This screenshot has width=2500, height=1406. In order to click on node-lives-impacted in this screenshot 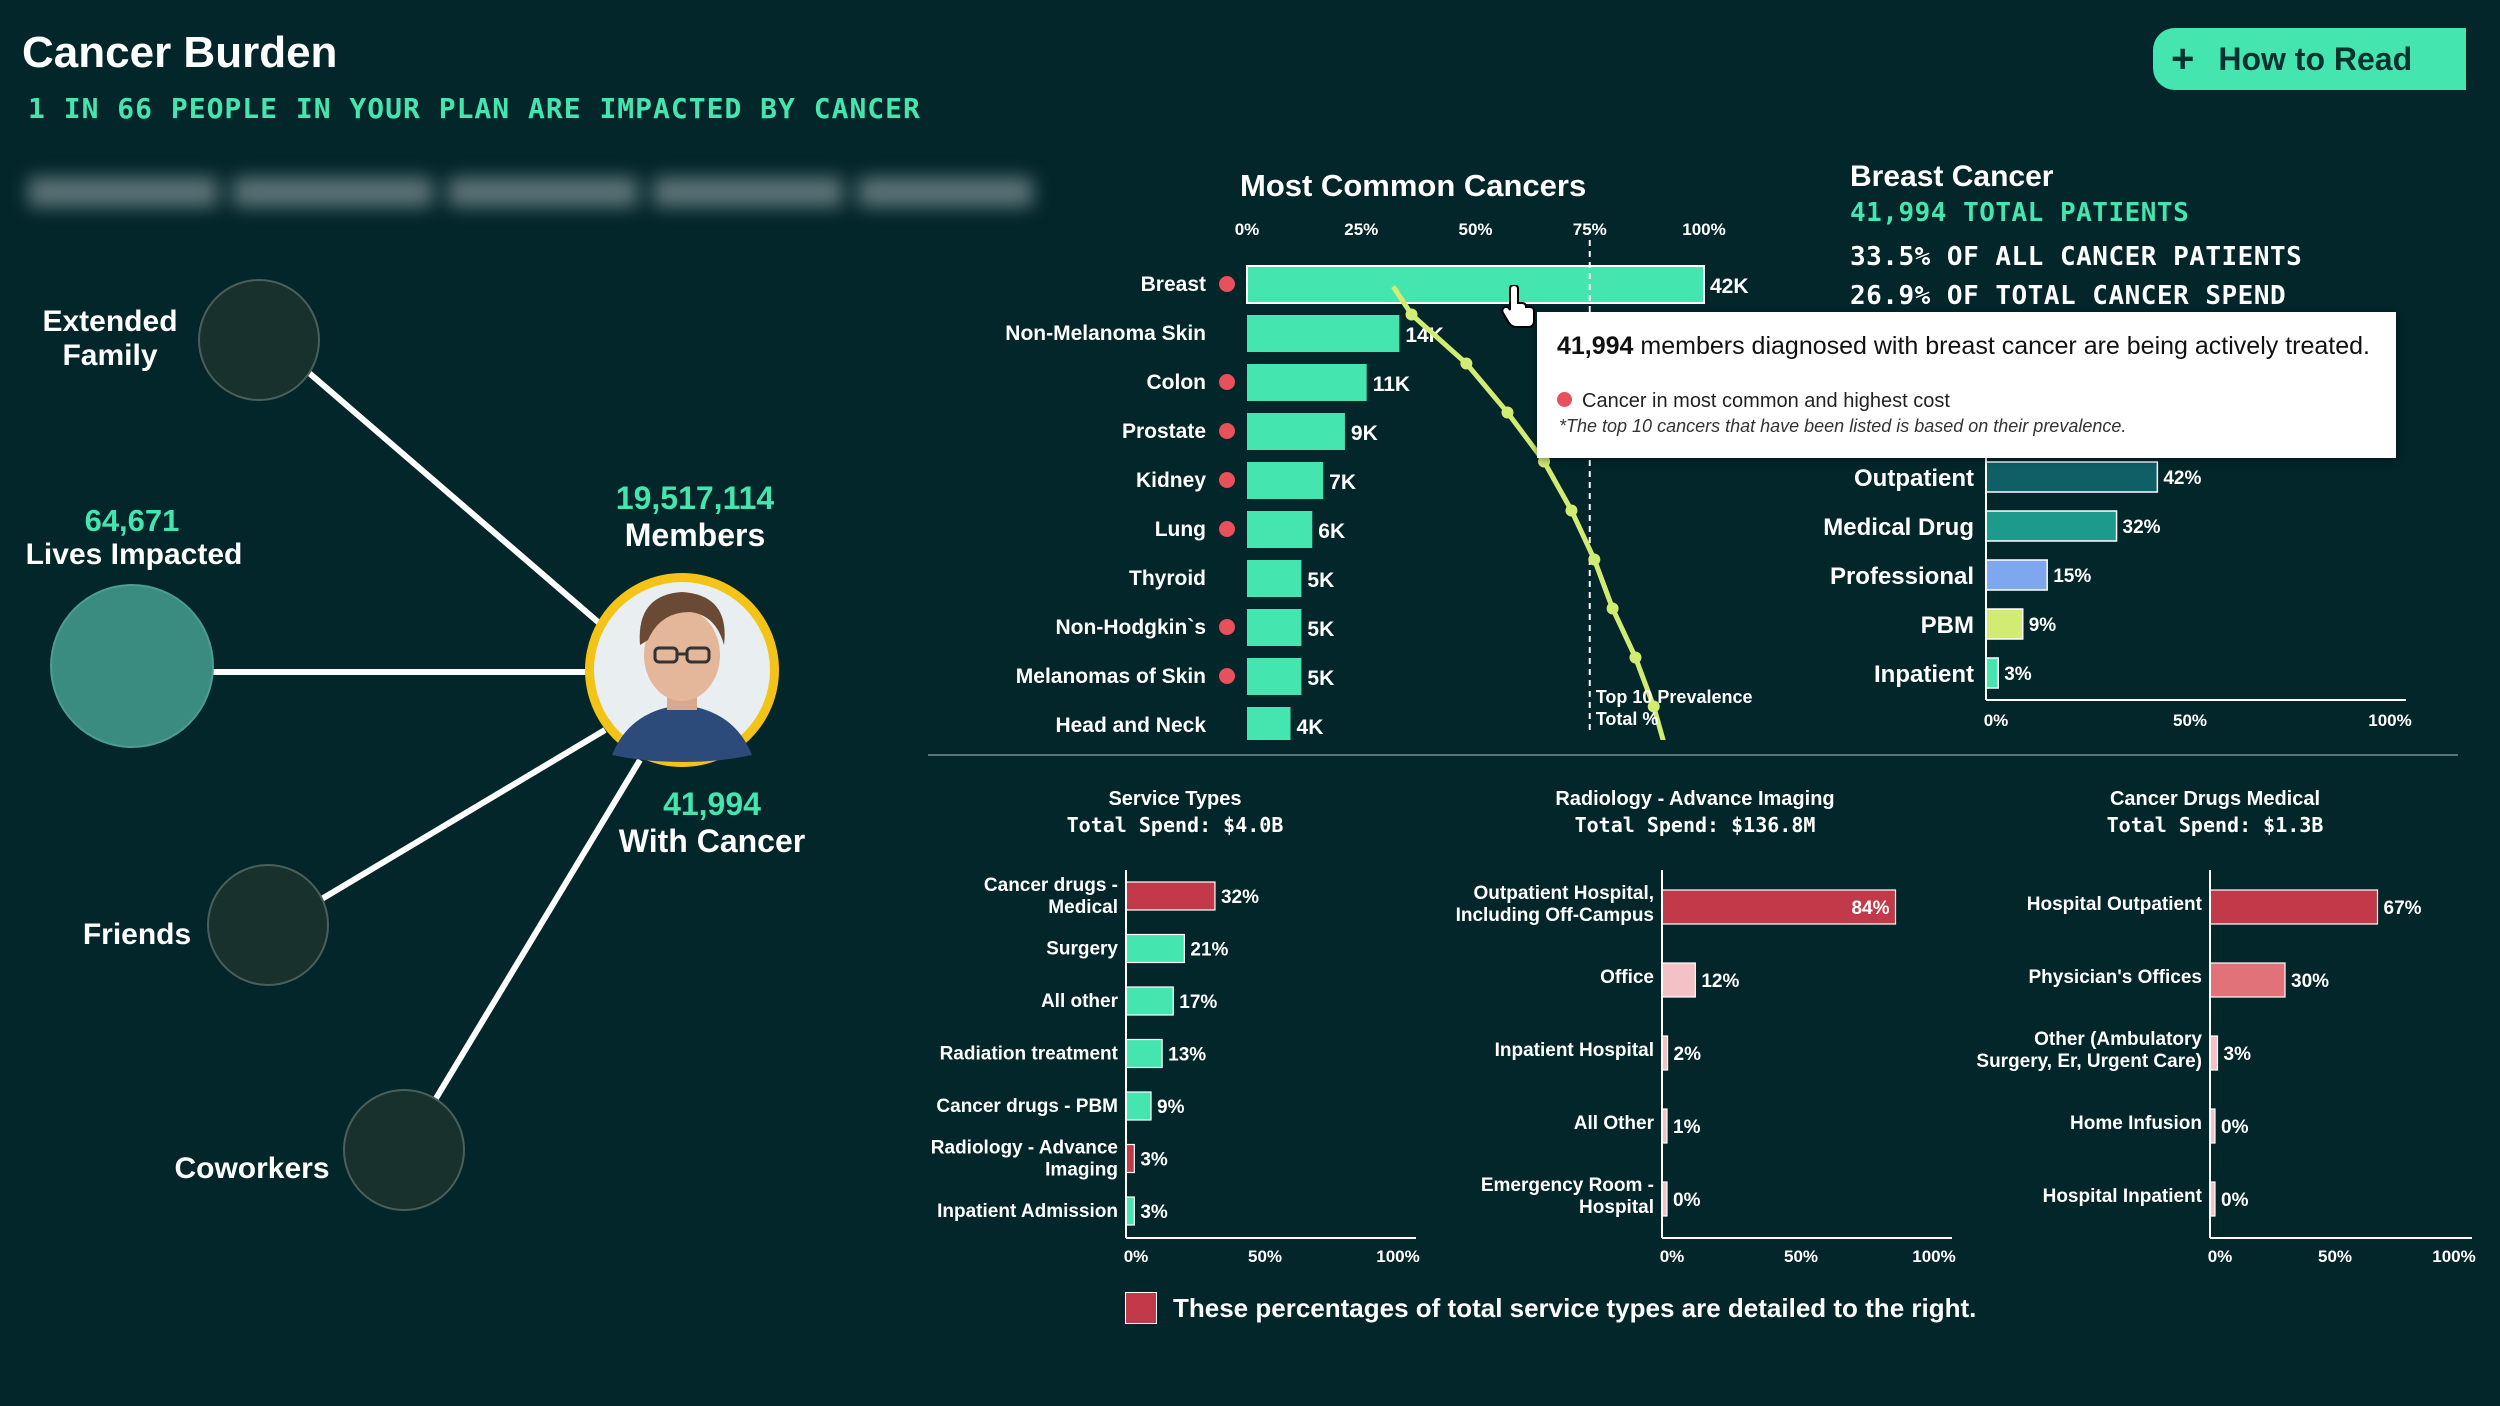, I will do `click(132, 666)`.